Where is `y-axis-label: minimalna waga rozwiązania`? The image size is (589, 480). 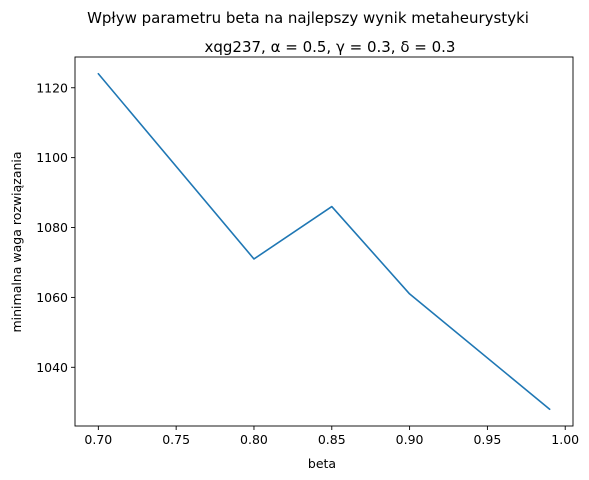 y-axis-label: minimalna waga rozwiązania is located at coordinates (16, 241).